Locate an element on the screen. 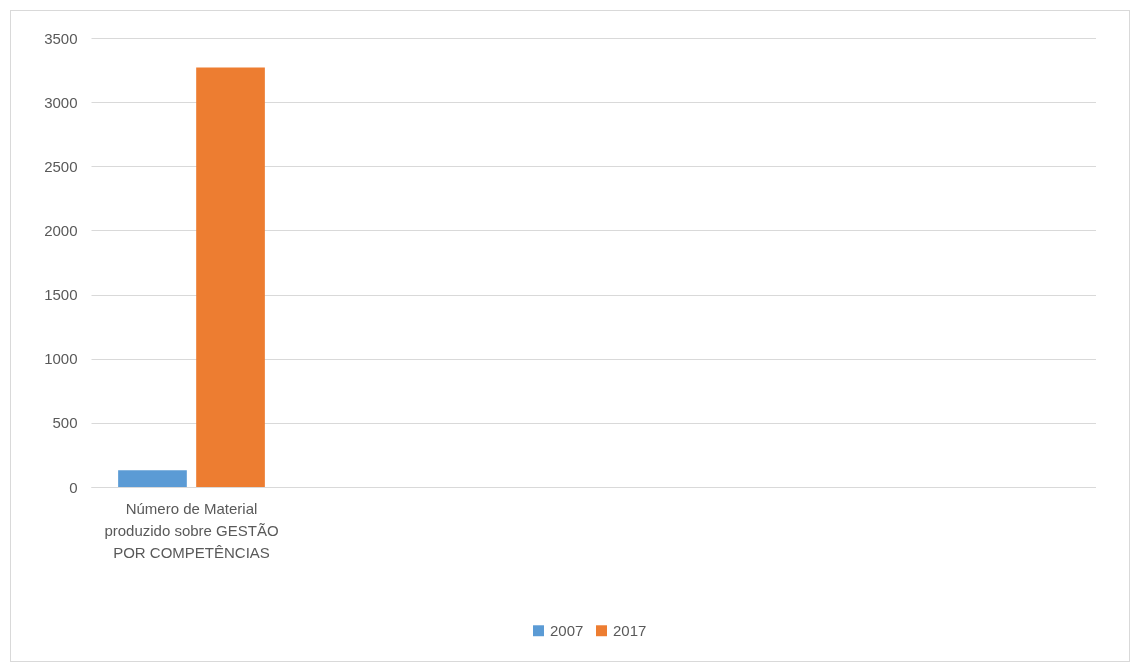 This screenshot has height=666, width=1131. y-tick-label: 0 is located at coordinates (73, 487).